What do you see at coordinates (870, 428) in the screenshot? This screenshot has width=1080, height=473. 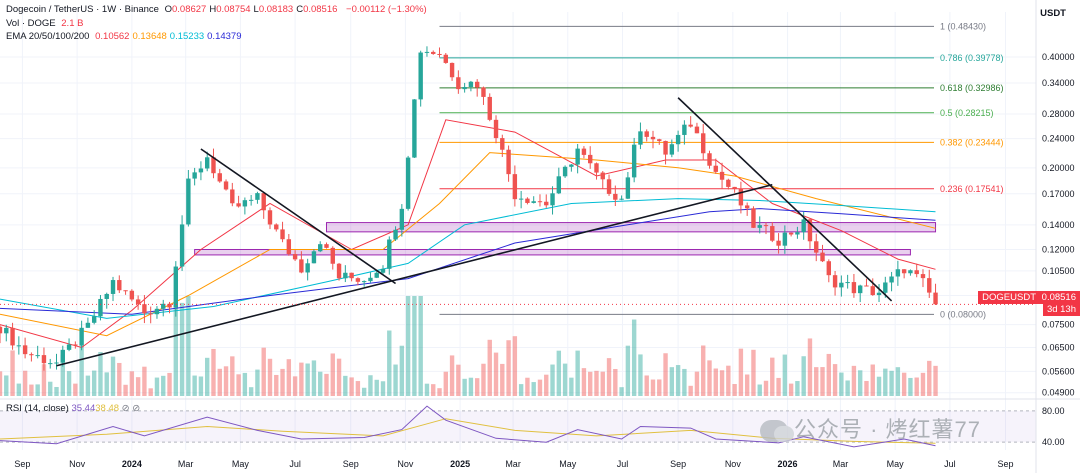 I see `watermark: 公众号 · 烤红薯77` at bounding box center [870, 428].